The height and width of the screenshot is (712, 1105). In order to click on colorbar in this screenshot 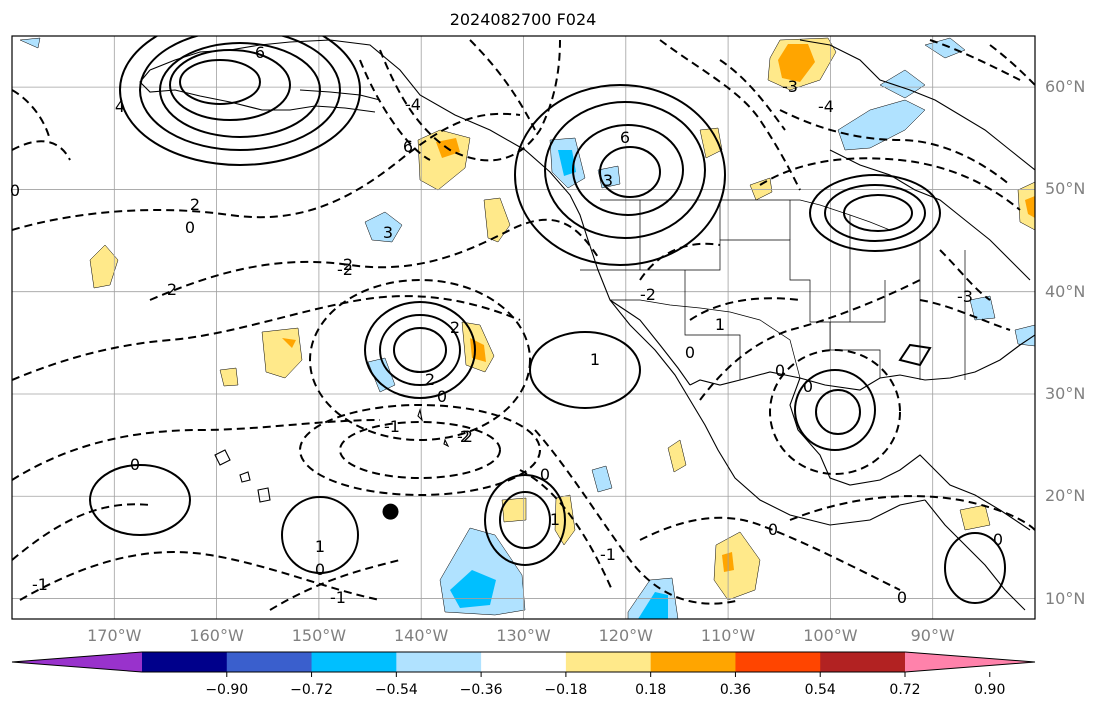, I will do `click(523, 664)`.